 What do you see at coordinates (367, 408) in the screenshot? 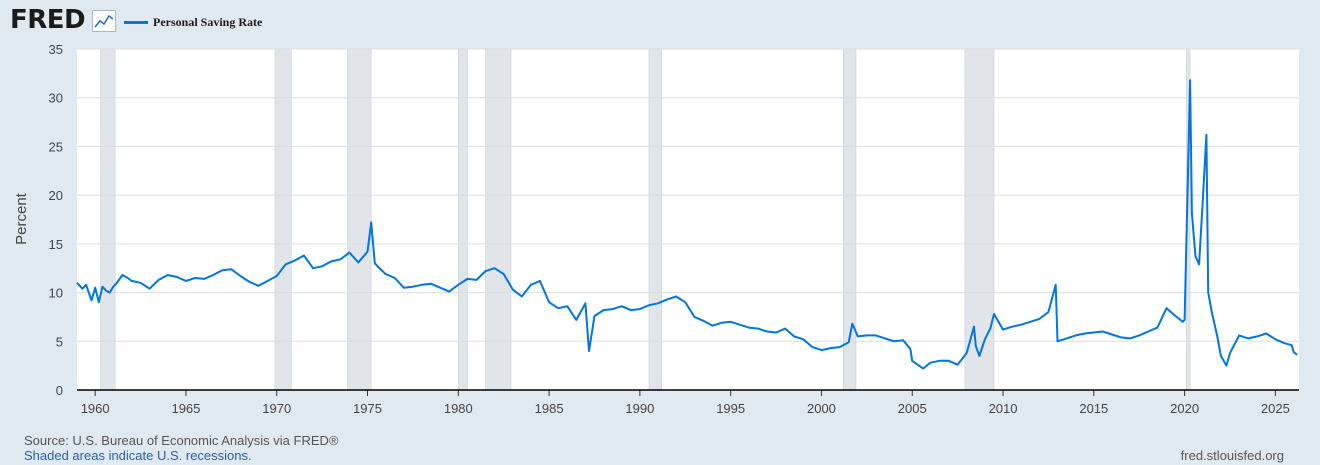
I see `x-tick-label-1975: 1975` at bounding box center [367, 408].